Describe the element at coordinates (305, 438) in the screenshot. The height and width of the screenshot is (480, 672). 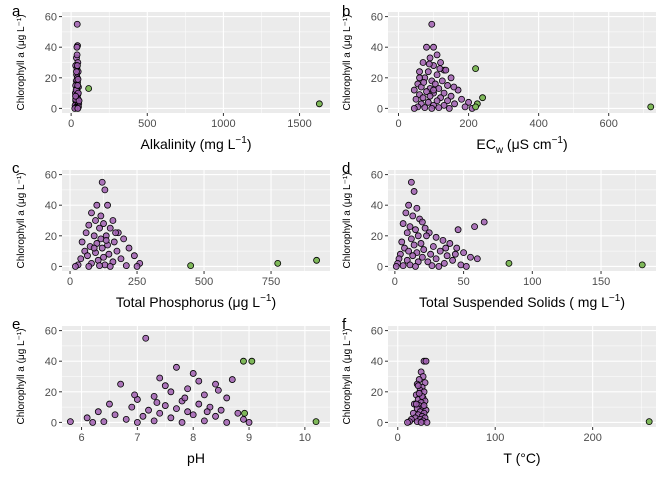
I see `x-tick-label: 10` at that location.